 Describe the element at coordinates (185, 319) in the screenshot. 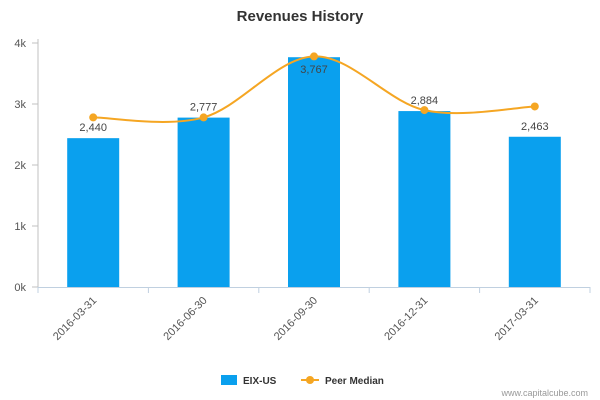

I see `x-tick-label: 2016-06-30` at that location.